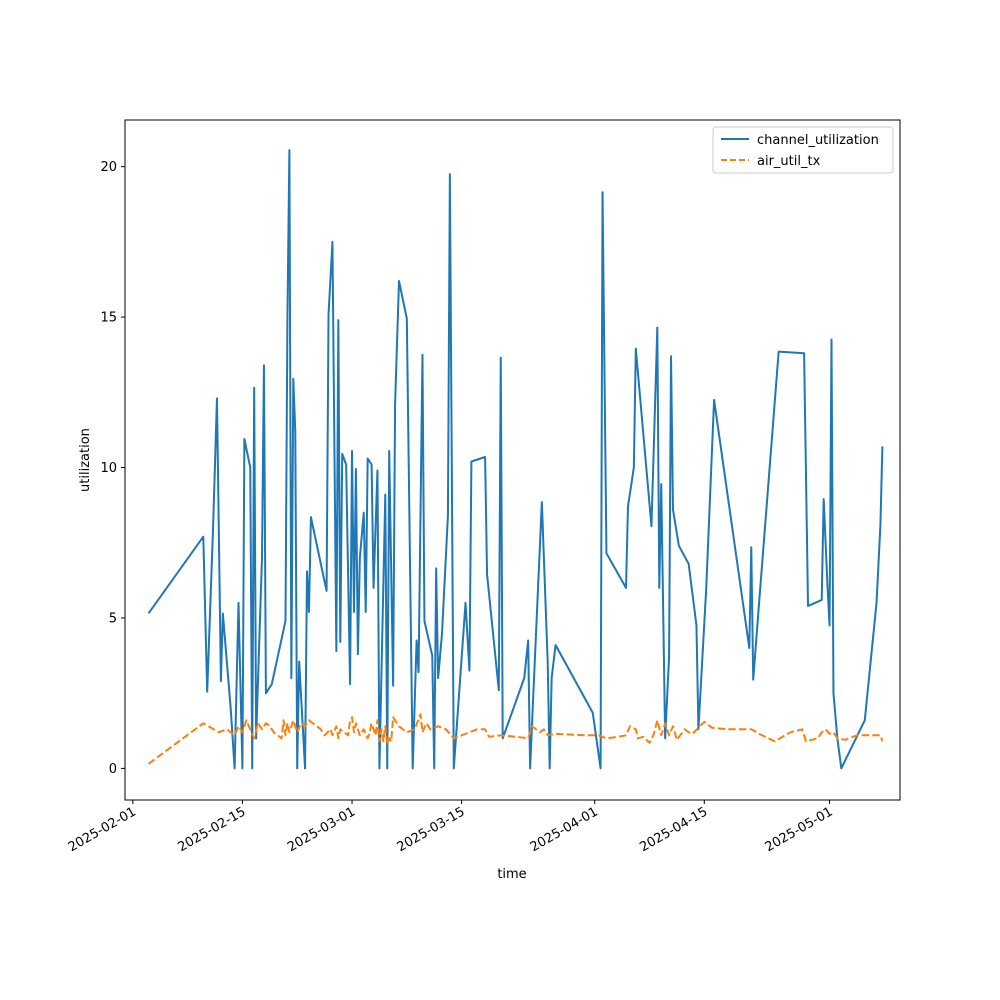 The width and height of the screenshot is (1000, 1000). I want to click on y-axis-label: utilization, so click(85, 460).